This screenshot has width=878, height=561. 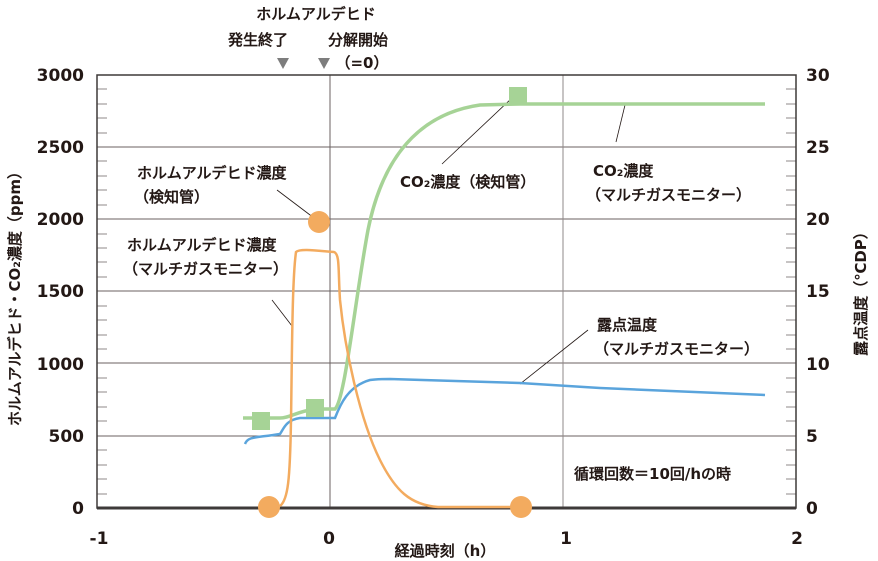 I want to click on y2-tick: 25, so click(x=818, y=148).